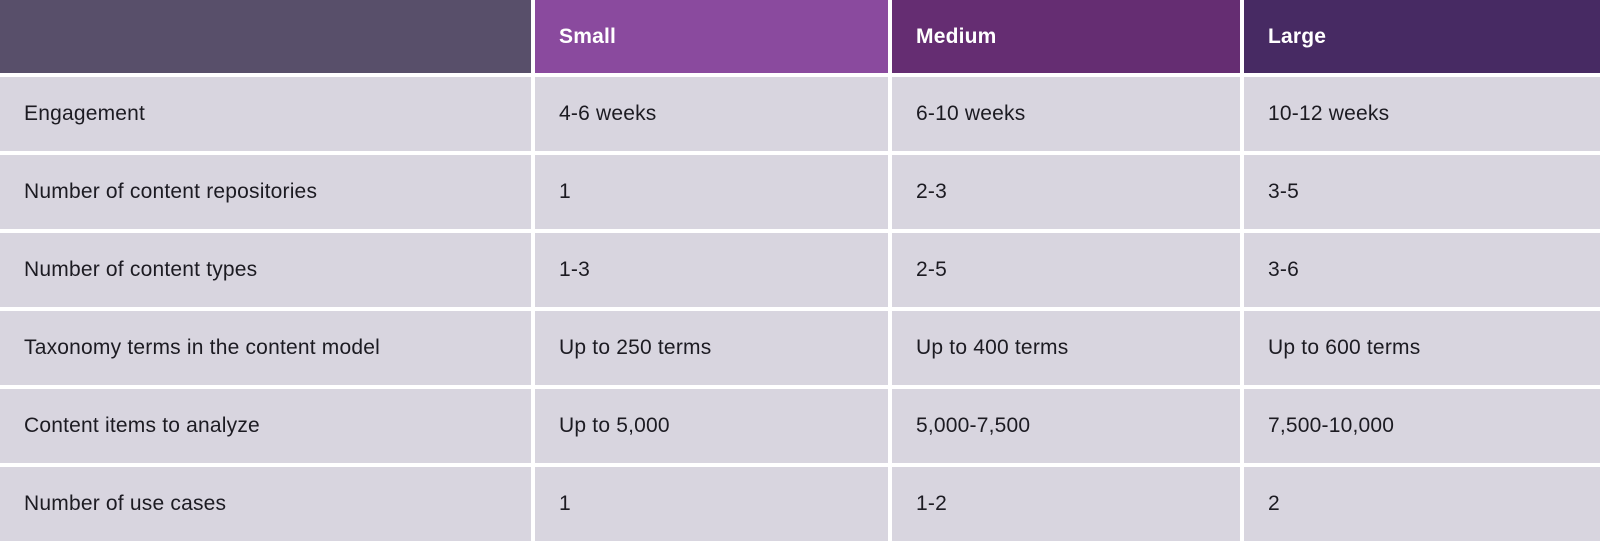  What do you see at coordinates (1422, 192) in the screenshot?
I see `cell-large: 3-5` at bounding box center [1422, 192].